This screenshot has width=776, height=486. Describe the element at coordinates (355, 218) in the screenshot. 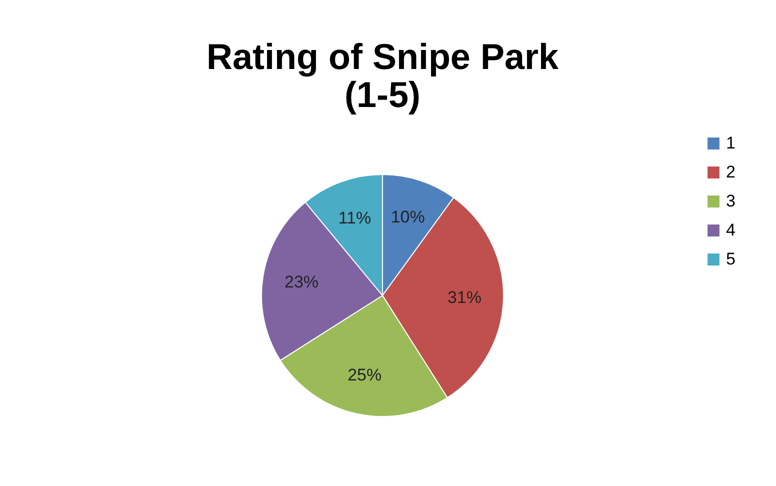

I see `data-label: 11%` at that location.